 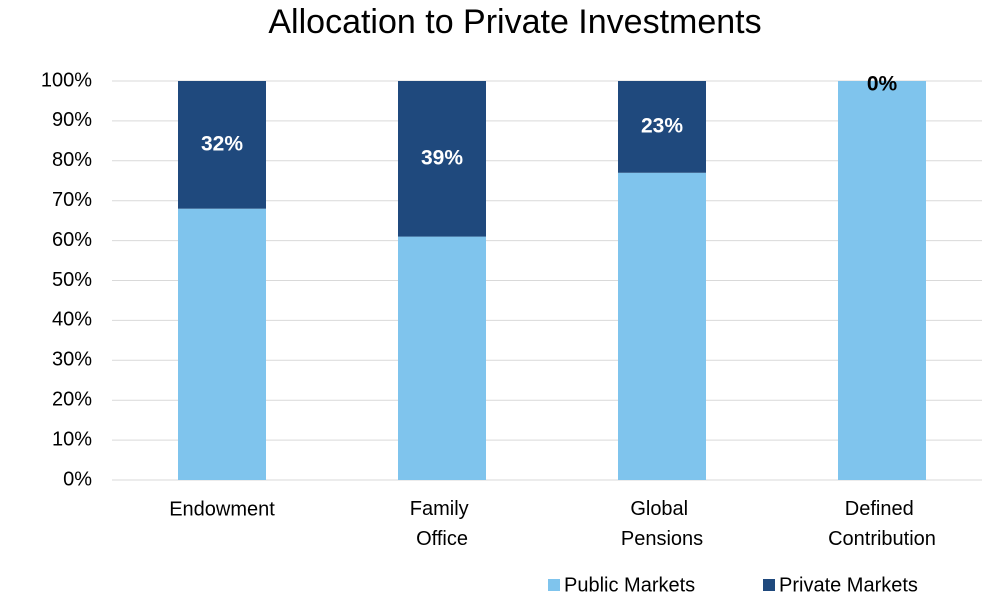 What do you see at coordinates (72, 399) in the screenshot?
I see `y-tick-label: 20%` at bounding box center [72, 399].